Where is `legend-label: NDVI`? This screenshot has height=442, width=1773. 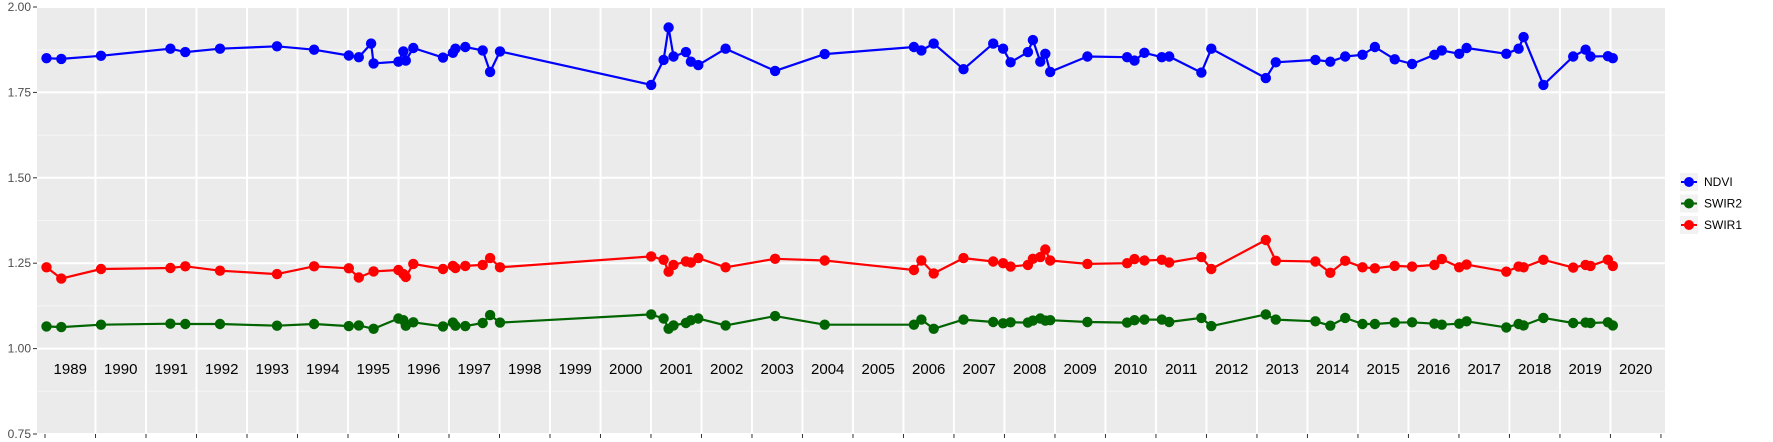
legend-label: NDVI is located at coordinates (1718, 182).